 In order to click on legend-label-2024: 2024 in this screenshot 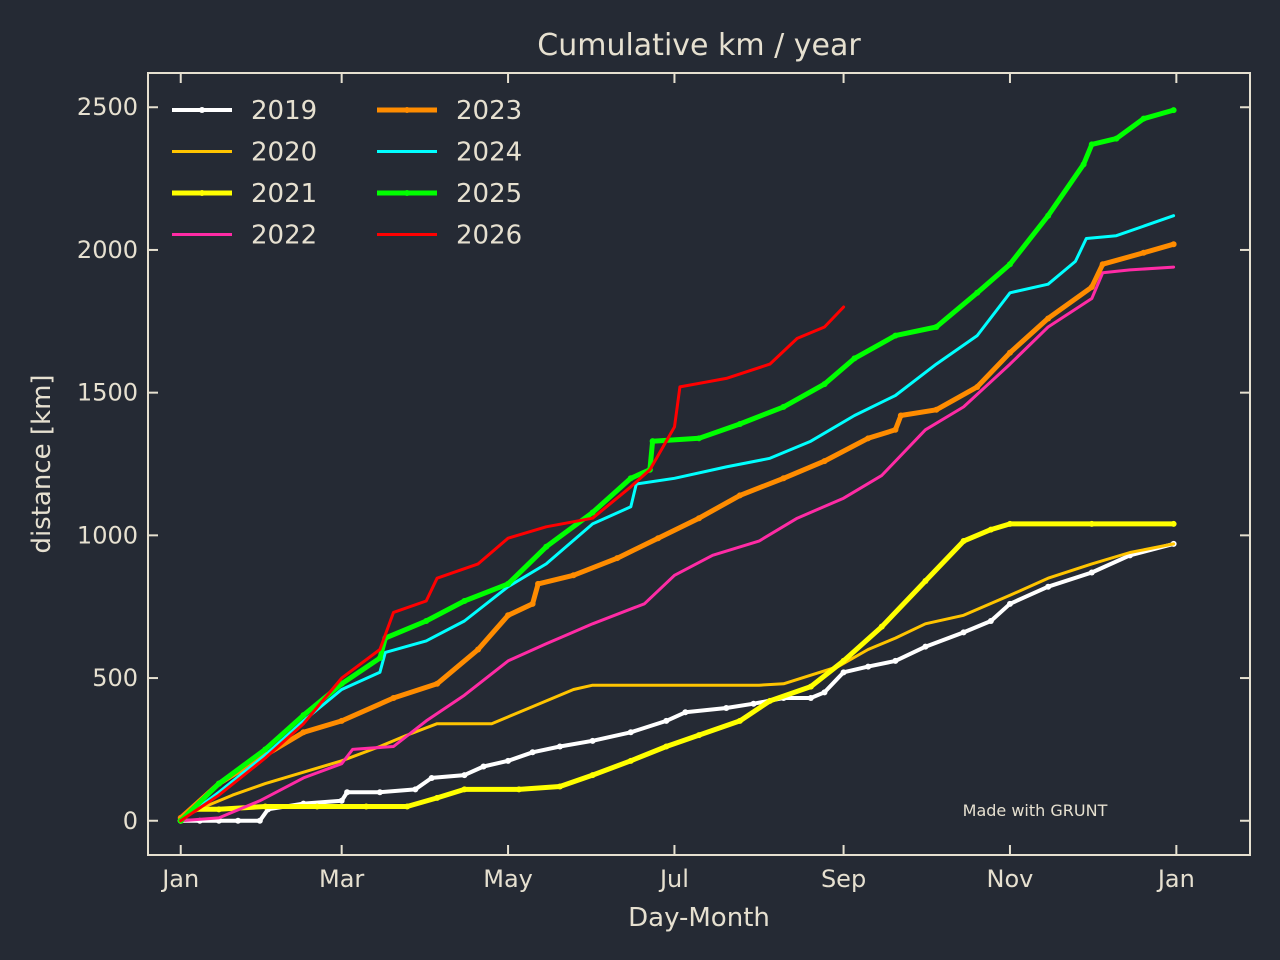, I will do `click(489, 153)`.